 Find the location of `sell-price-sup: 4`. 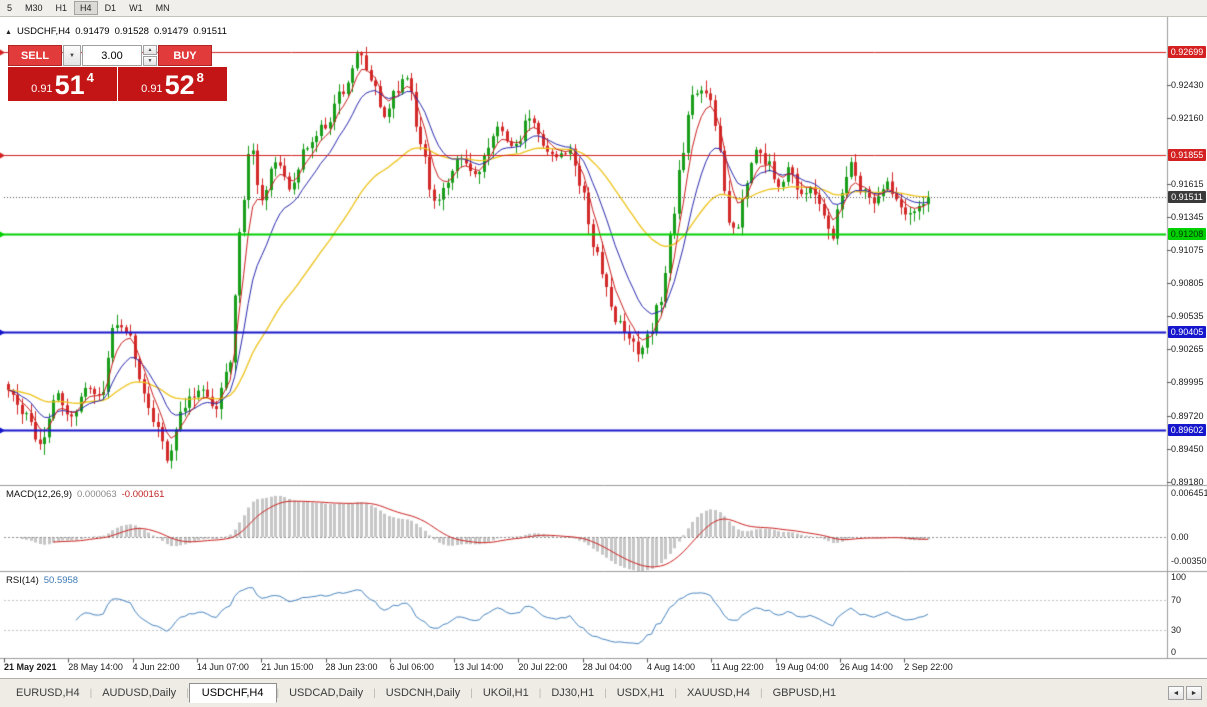

sell-price-sup: 4 is located at coordinates (90, 77).